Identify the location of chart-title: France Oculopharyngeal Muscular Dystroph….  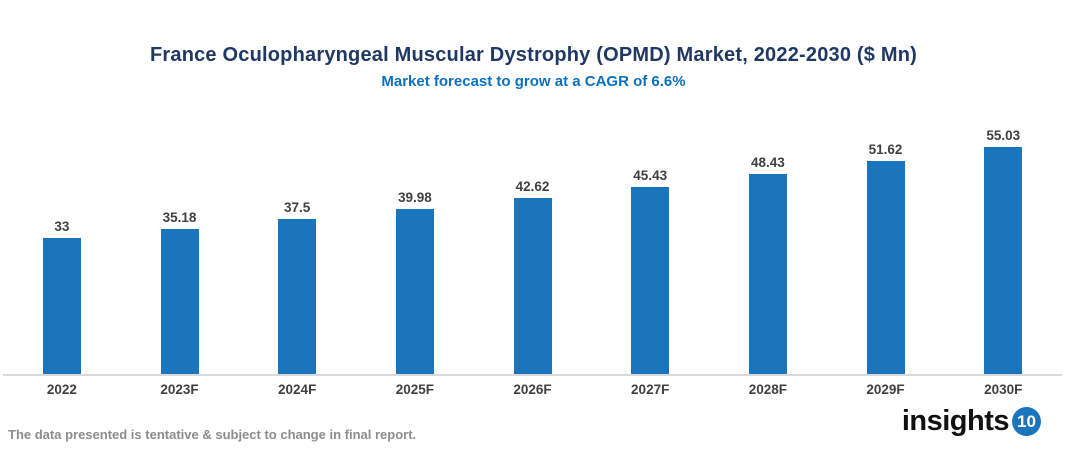
(533, 55).